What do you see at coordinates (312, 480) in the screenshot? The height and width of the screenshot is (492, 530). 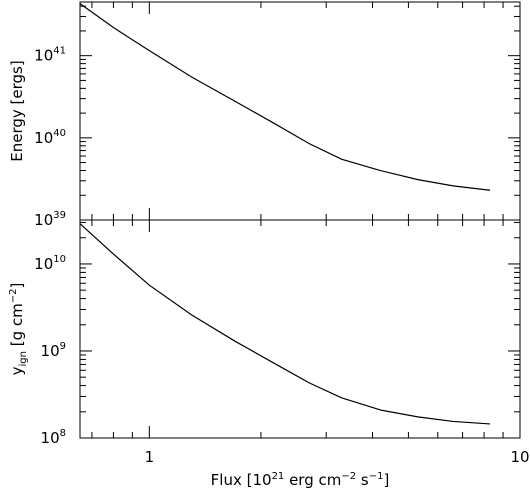 I see `xlabel-mid: erg cm` at bounding box center [312, 480].